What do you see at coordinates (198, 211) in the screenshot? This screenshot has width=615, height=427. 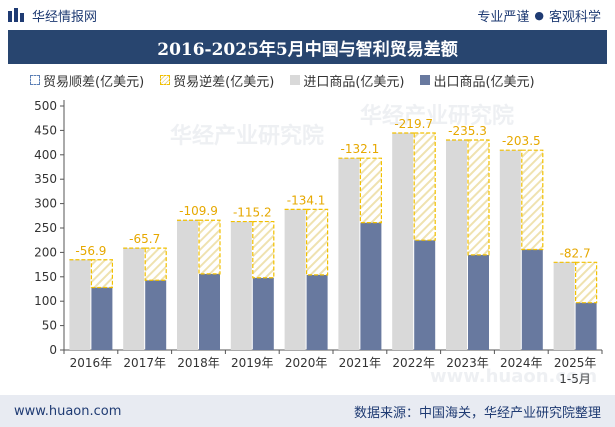 I see `deficit-data-label: -109.9` at bounding box center [198, 211].